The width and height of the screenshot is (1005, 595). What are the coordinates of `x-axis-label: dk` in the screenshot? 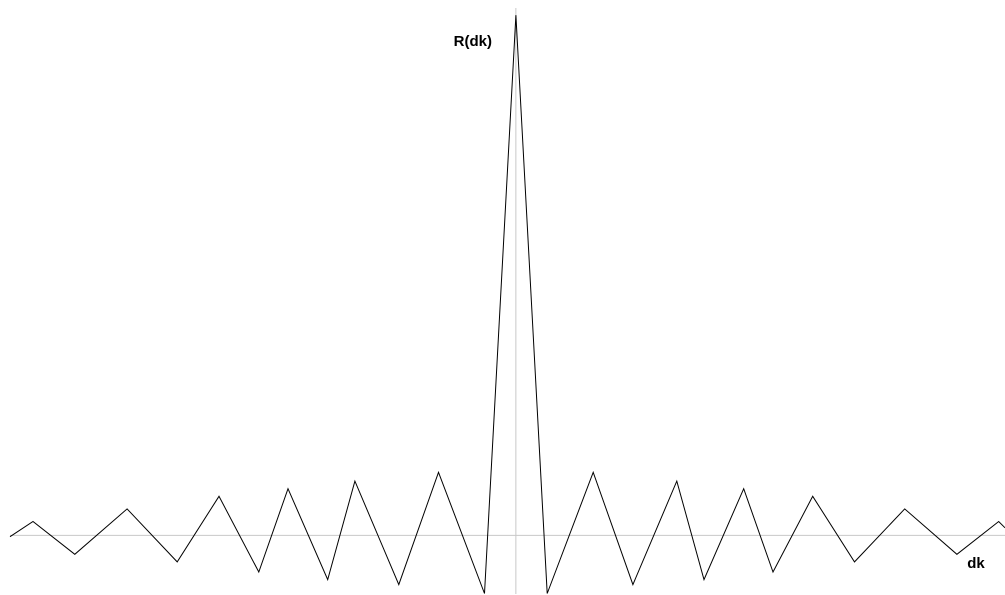 It's located at (976, 563).